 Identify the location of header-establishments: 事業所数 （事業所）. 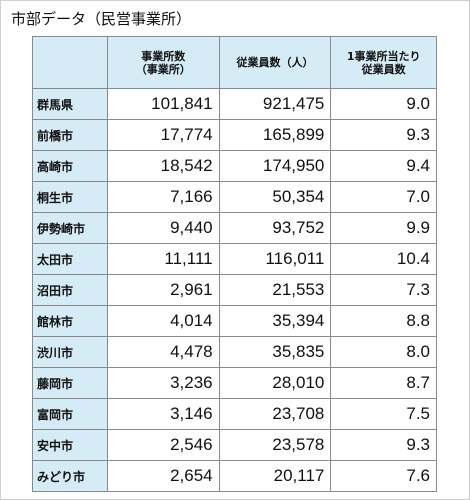
(163, 62).